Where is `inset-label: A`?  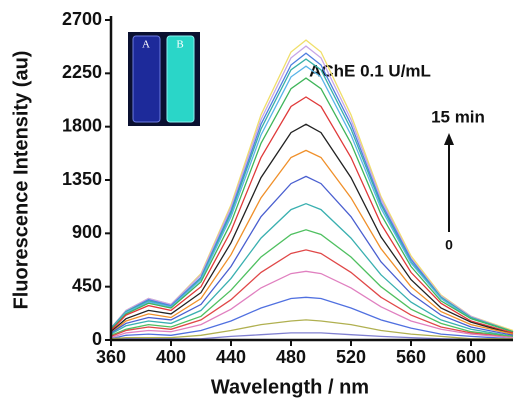
inset-label: A is located at coordinates (146, 45).